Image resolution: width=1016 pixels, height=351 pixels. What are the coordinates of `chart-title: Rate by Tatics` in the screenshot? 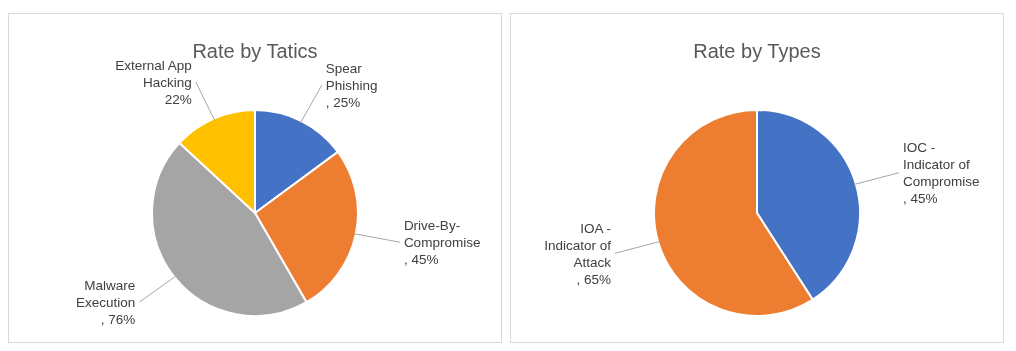 It's located at (255, 51).